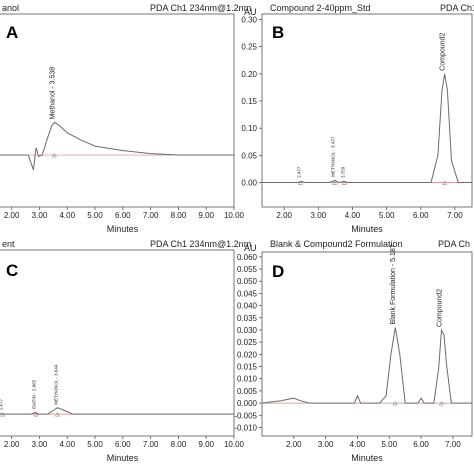  Describe the element at coordinates (249, 101) in the screenshot. I see `y-tick-label: 0.15` at that location.